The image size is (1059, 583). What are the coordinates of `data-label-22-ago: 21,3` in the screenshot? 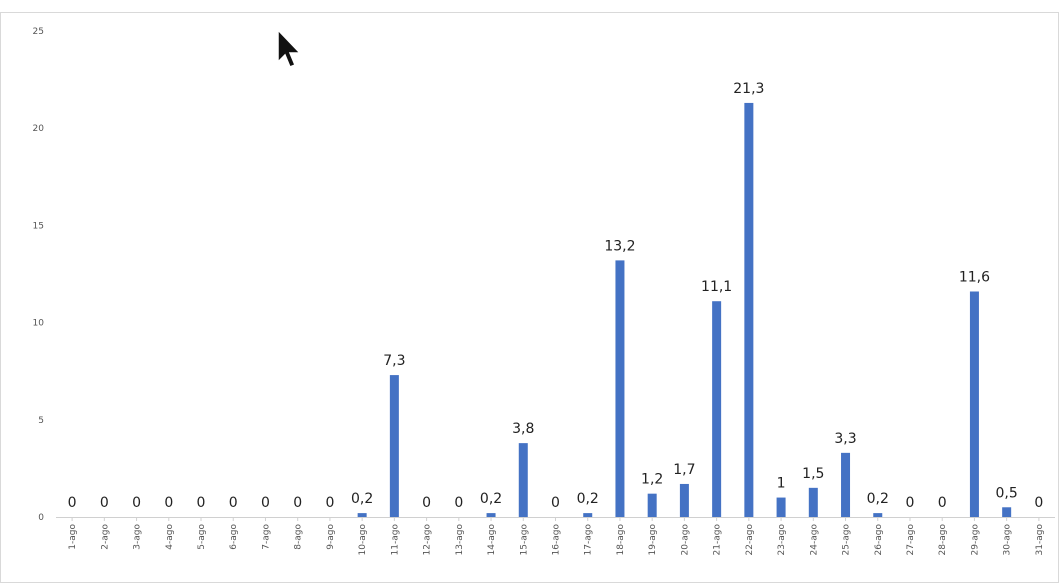 It's located at (748, 89).